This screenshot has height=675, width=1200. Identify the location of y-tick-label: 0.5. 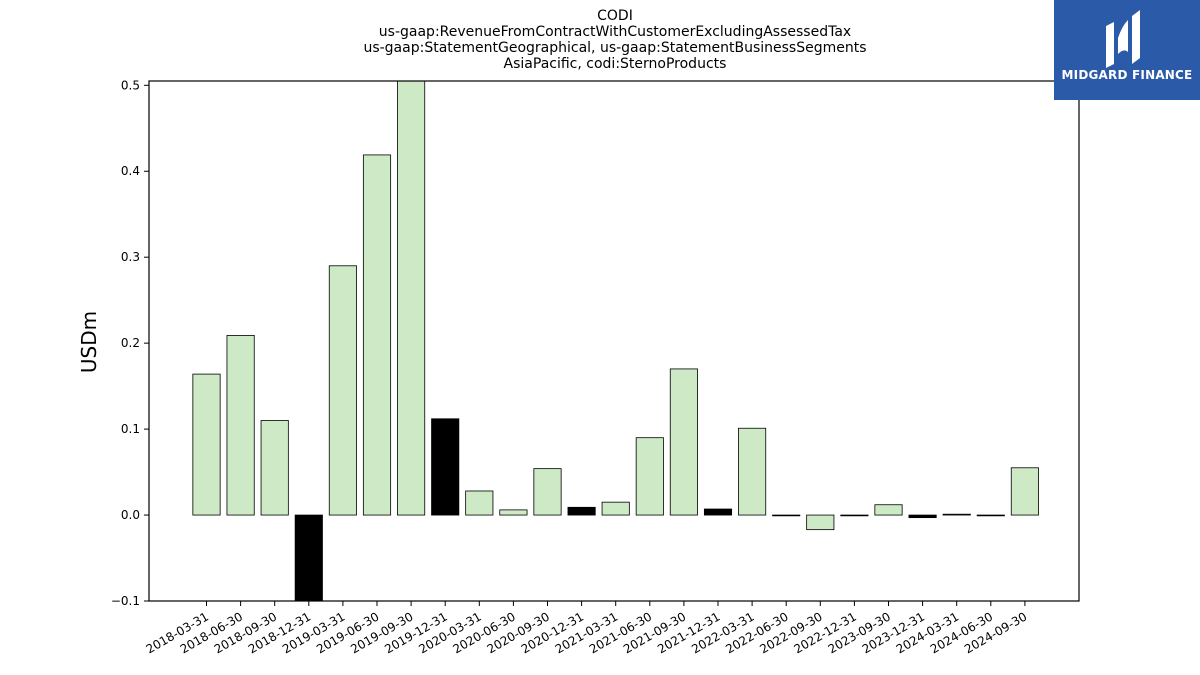
(130, 85).